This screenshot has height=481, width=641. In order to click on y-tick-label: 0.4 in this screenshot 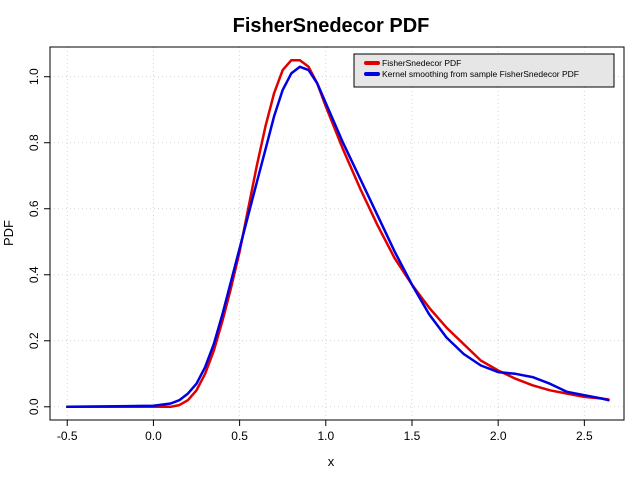, I will do `click(34, 274)`.